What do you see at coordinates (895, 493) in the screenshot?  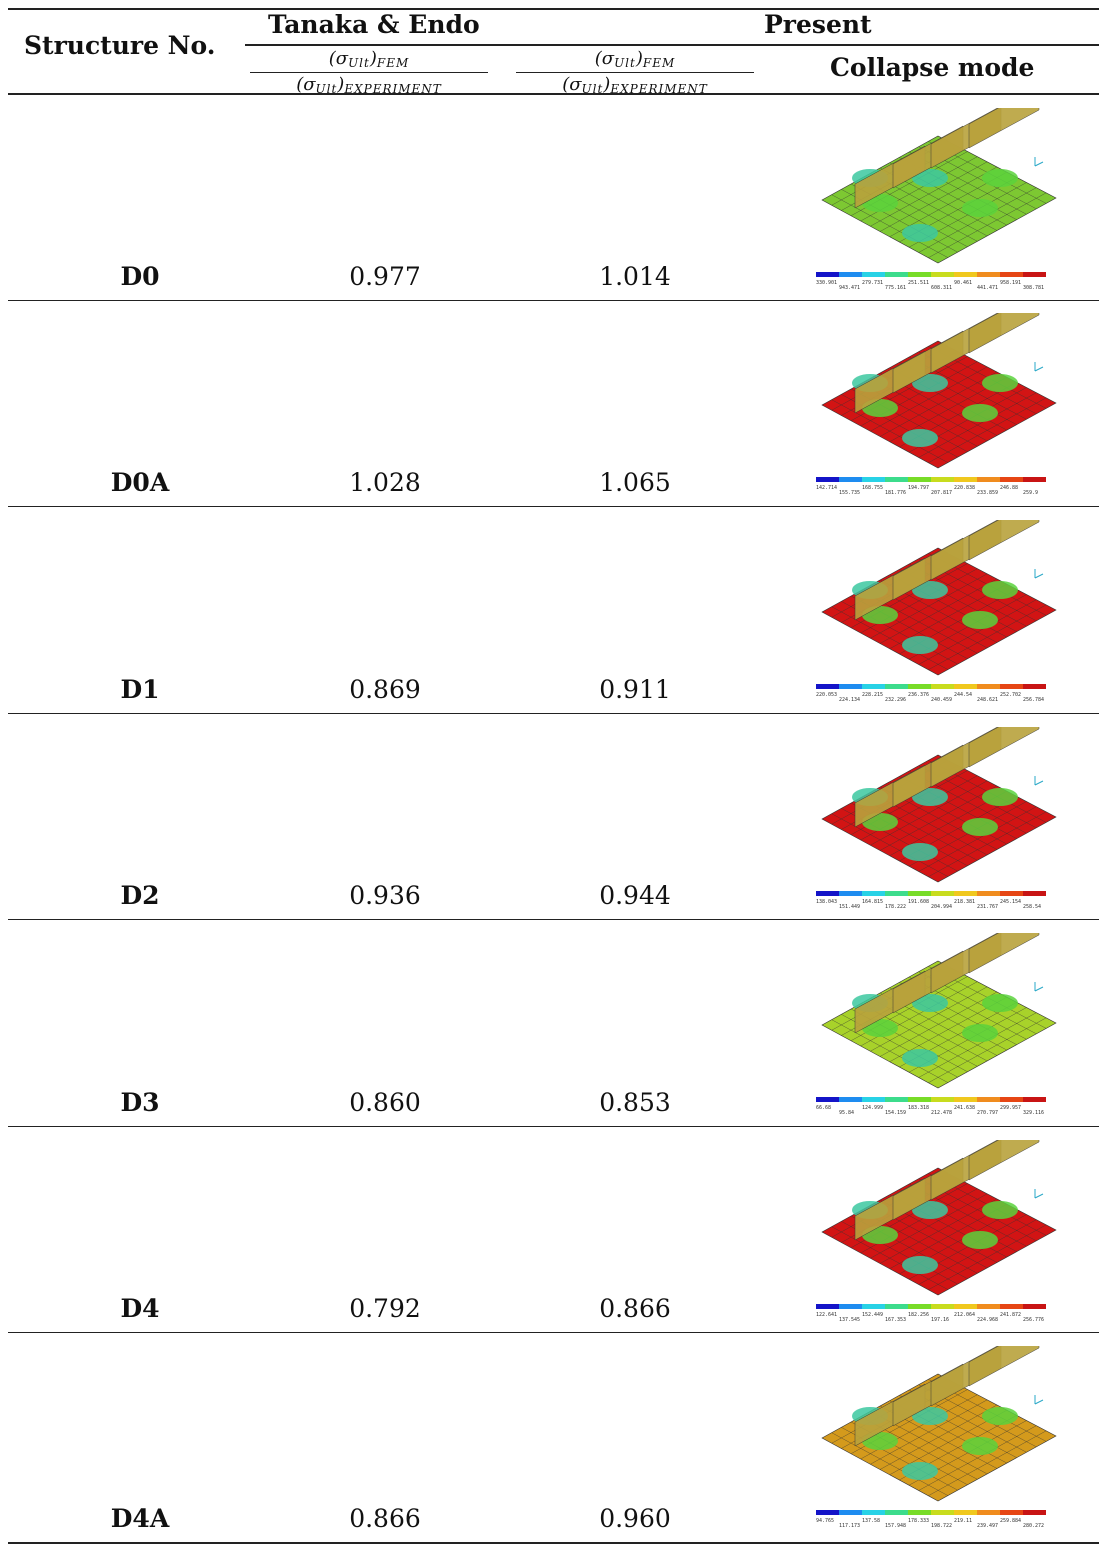 I see `legend-value: 181.776` at bounding box center [895, 493].